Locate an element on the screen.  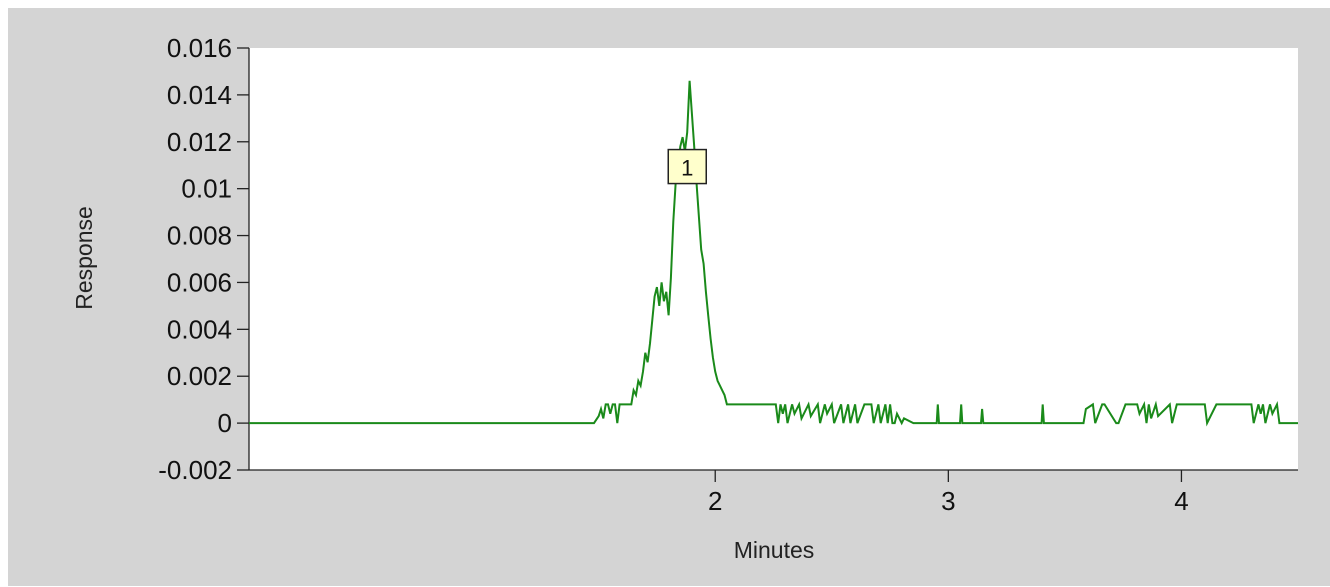
y-tick-label: 0.014 is located at coordinates (199, 95).